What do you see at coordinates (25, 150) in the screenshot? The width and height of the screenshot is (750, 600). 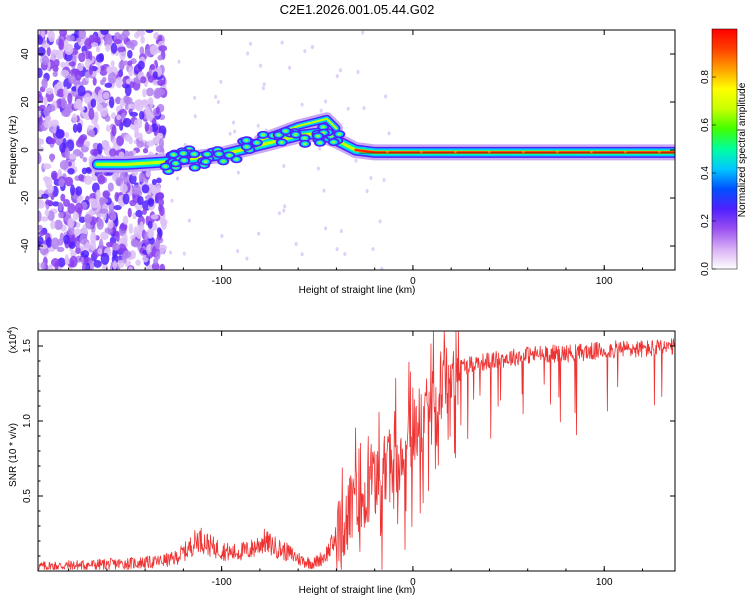 I see `spectrogram-ytick-label: 0` at bounding box center [25, 150].